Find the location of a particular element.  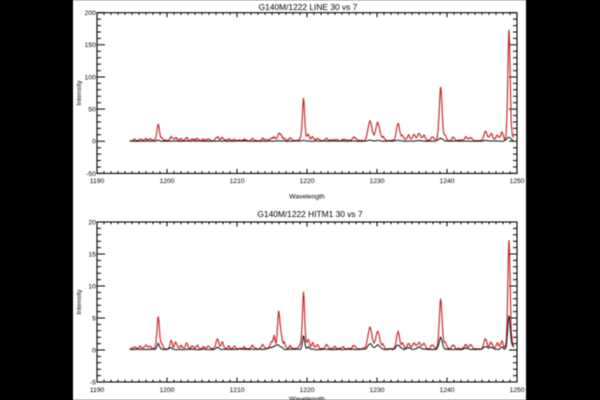

svg-text: 50 is located at coordinates (92, 110).